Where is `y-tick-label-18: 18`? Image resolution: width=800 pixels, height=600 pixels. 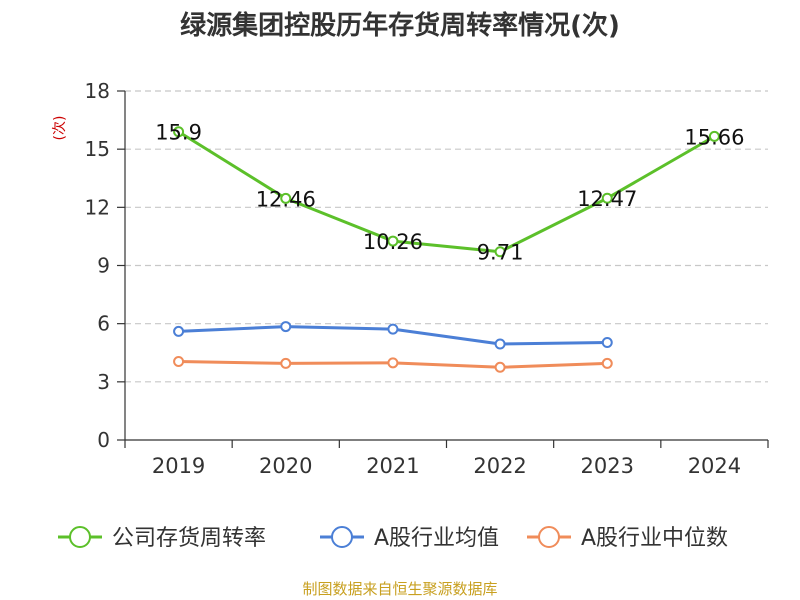
y-tick-label-18: 18 is located at coordinates (97, 91).